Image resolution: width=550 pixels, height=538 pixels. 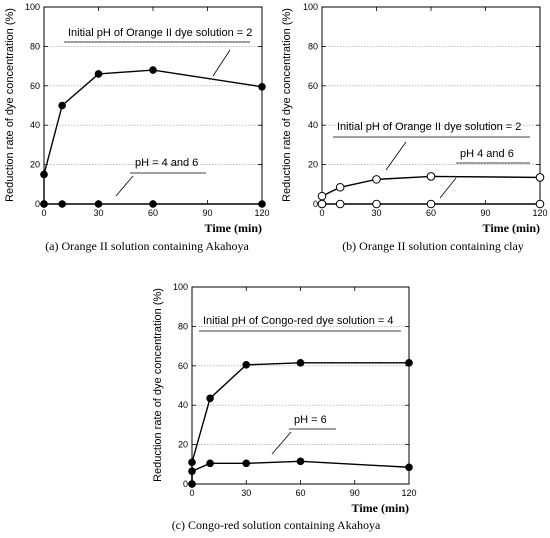 What do you see at coordinates (431, 105) in the screenshot?
I see `panel-b-gridlines` at bounding box center [431, 105].